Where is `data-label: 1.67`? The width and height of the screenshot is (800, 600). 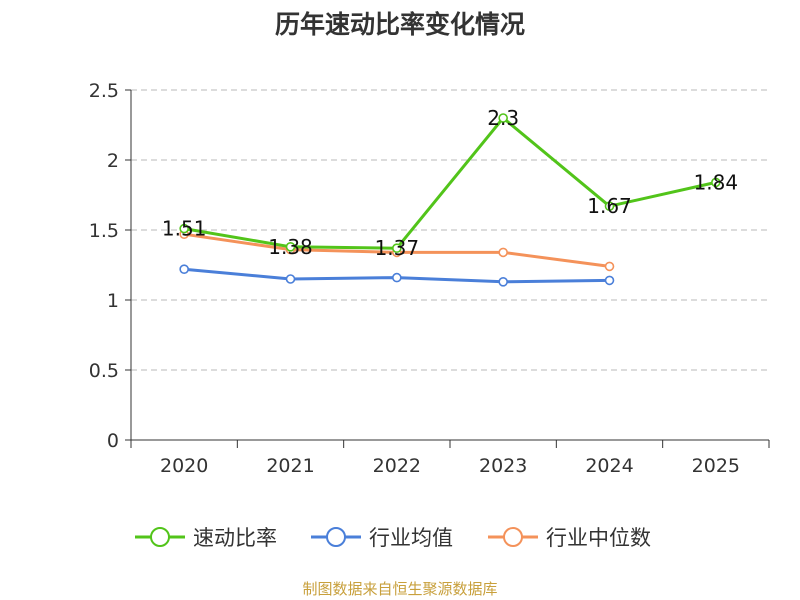 data-label: 1.67 is located at coordinates (609, 206).